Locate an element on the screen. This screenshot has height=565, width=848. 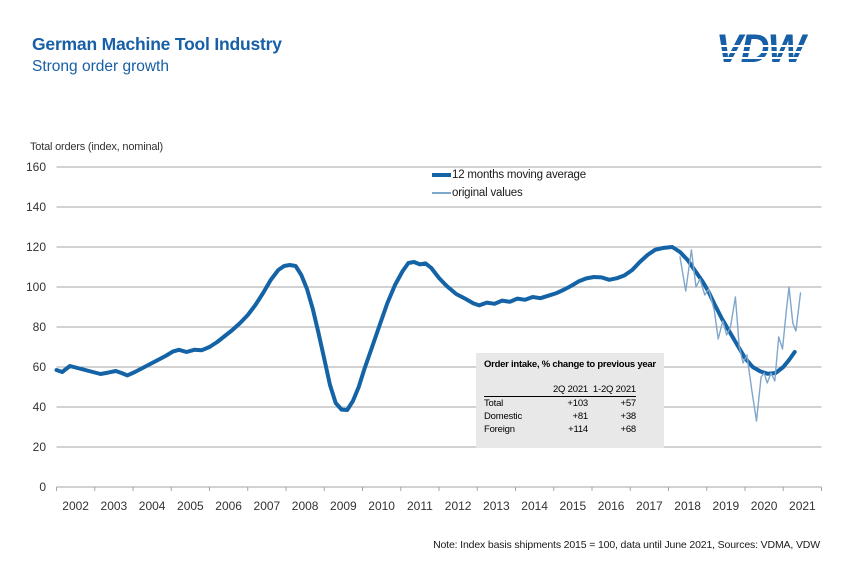
legend-item-original-values: original values is located at coordinates (509, 193).